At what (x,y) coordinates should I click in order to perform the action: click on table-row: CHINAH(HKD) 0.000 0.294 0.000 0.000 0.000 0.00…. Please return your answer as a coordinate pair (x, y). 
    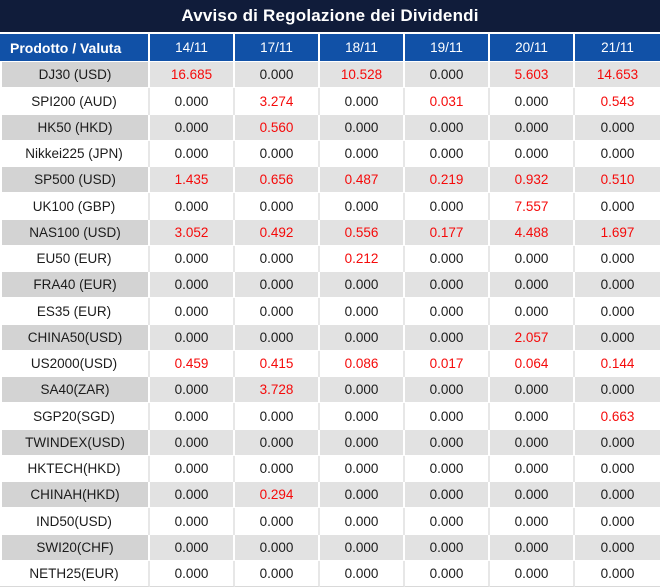
    Looking at the image, I should click on (330, 495).